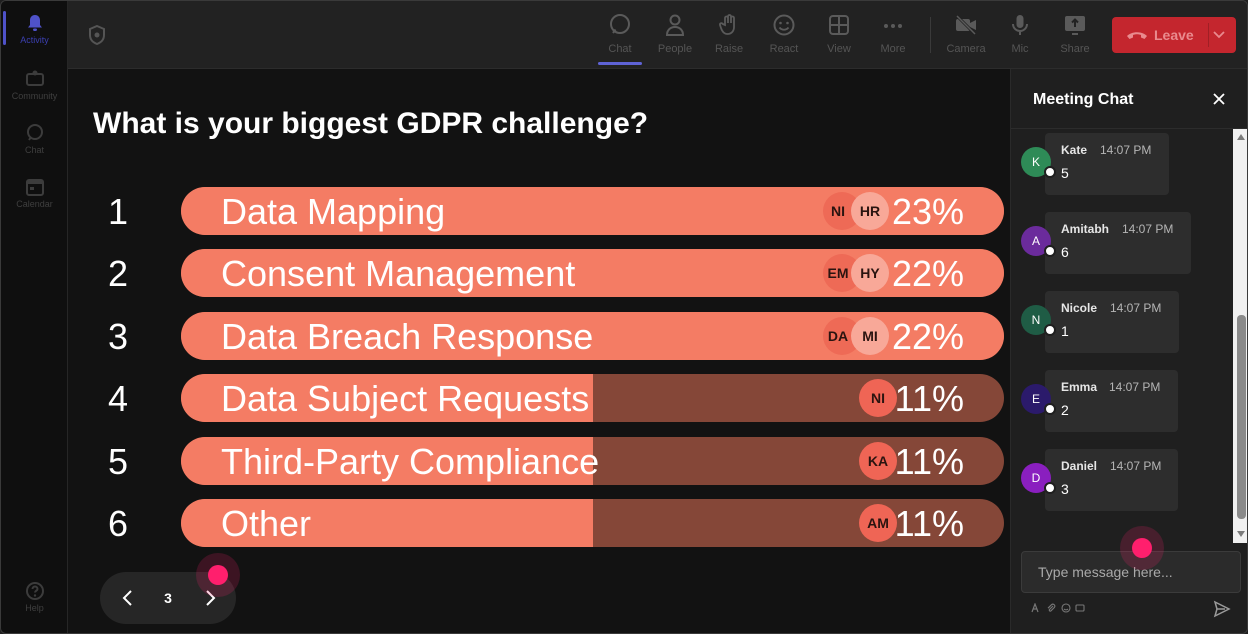  What do you see at coordinates (34, 96) in the screenshot?
I see `rail-item-label: Community` at bounding box center [34, 96].